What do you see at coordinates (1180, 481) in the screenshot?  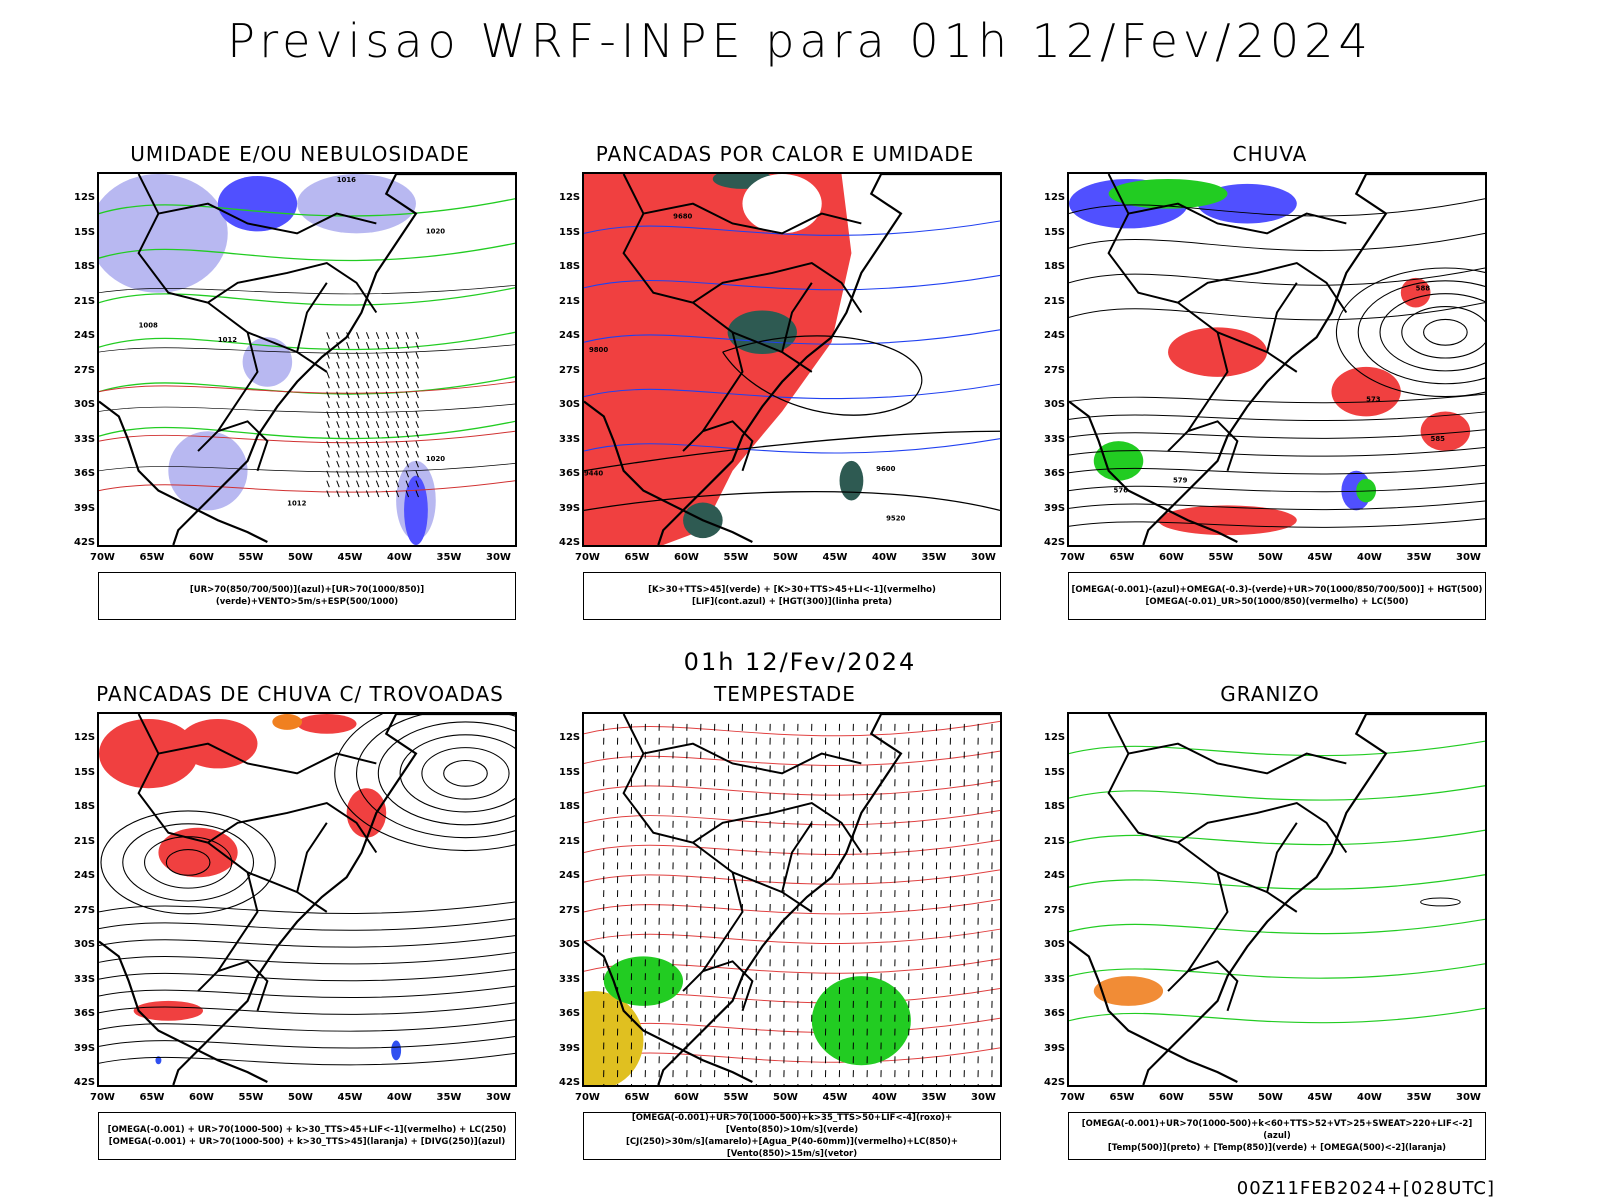 I see `svg-text: 579` at bounding box center [1180, 481].